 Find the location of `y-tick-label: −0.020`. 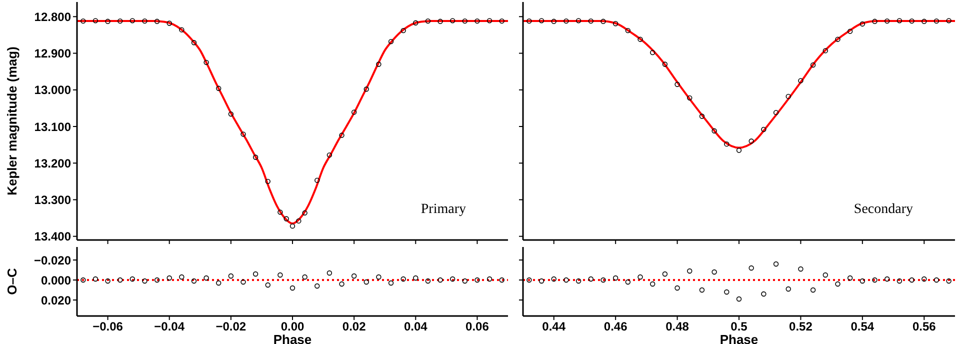

y-tick-label: −0.020 is located at coordinates (53, 260).